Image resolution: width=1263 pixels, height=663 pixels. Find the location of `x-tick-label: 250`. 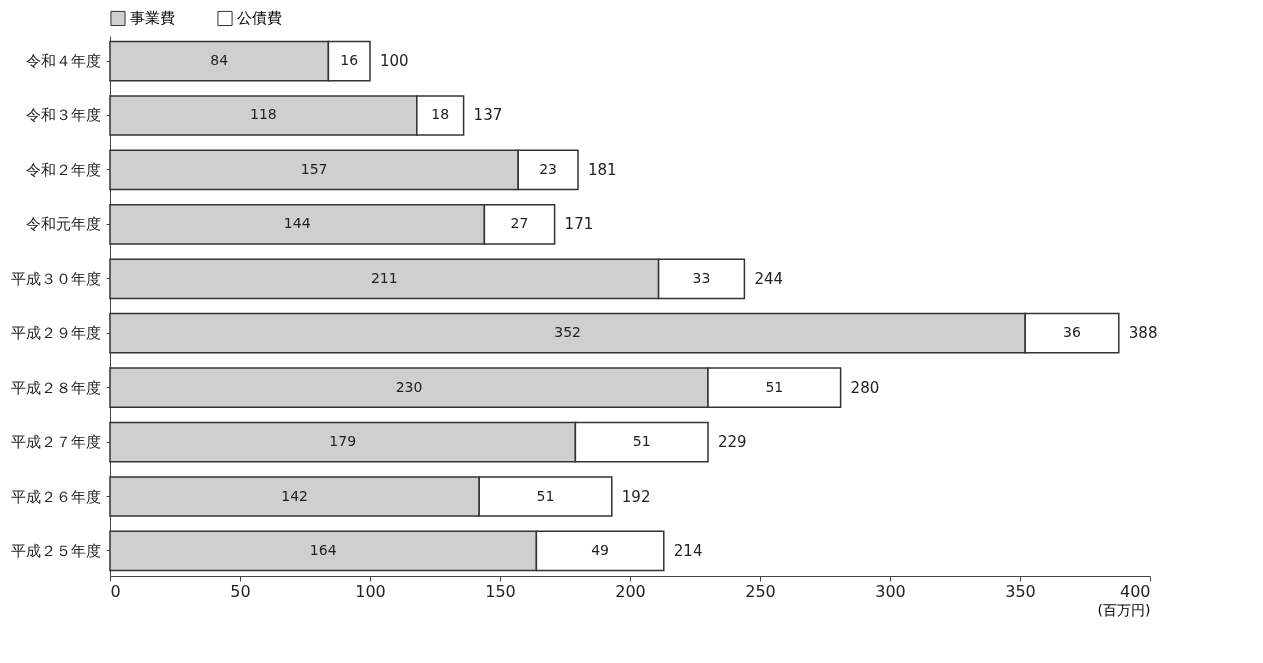

x-tick-label: 250 is located at coordinates (760, 591).